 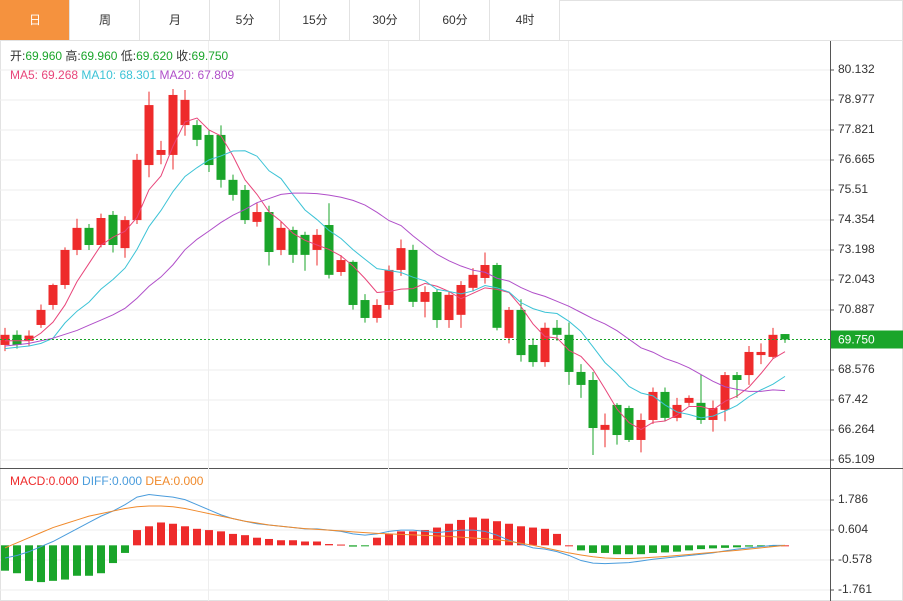 What do you see at coordinates (855, 559) in the screenshot?
I see `y-tick-label: -0.578` at bounding box center [855, 559].